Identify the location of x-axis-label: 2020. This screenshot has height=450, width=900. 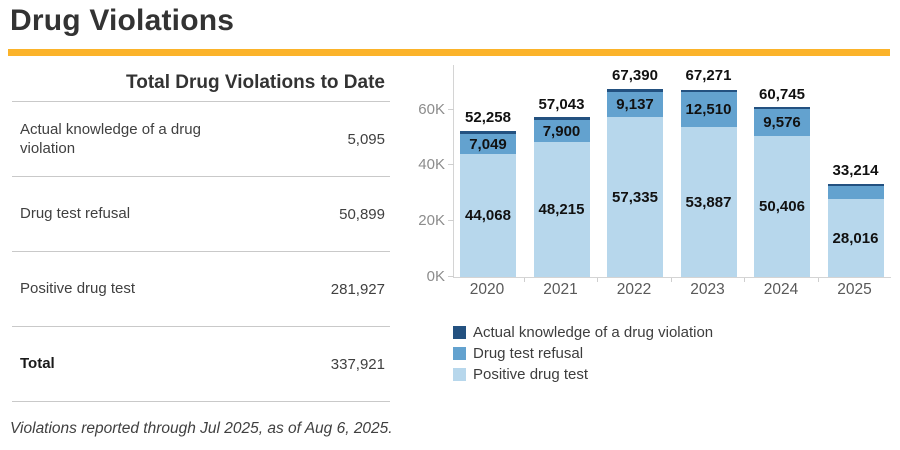
(487, 289).